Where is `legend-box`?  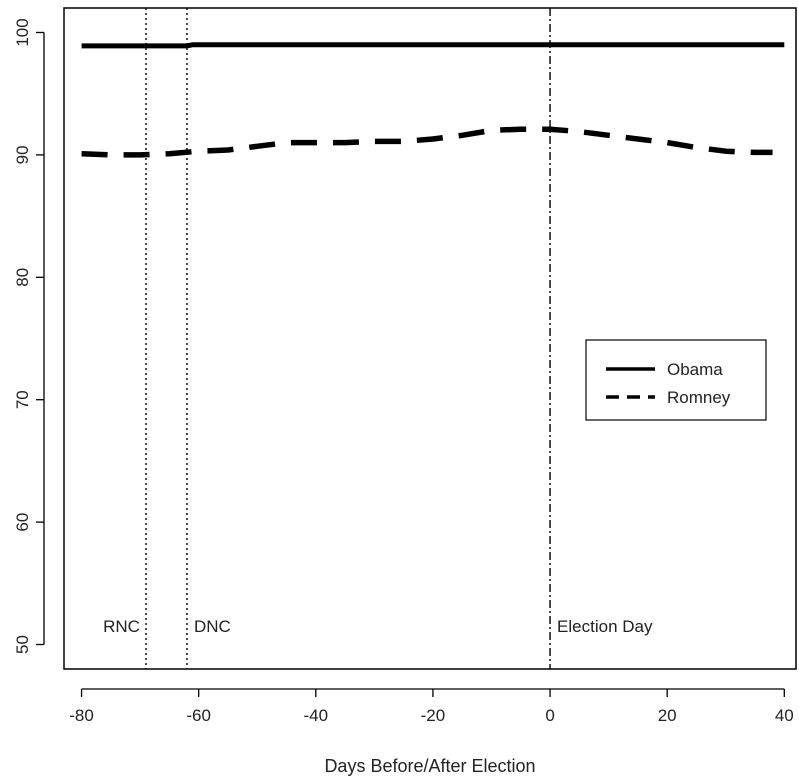 legend-box is located at coordinates (676, 380).